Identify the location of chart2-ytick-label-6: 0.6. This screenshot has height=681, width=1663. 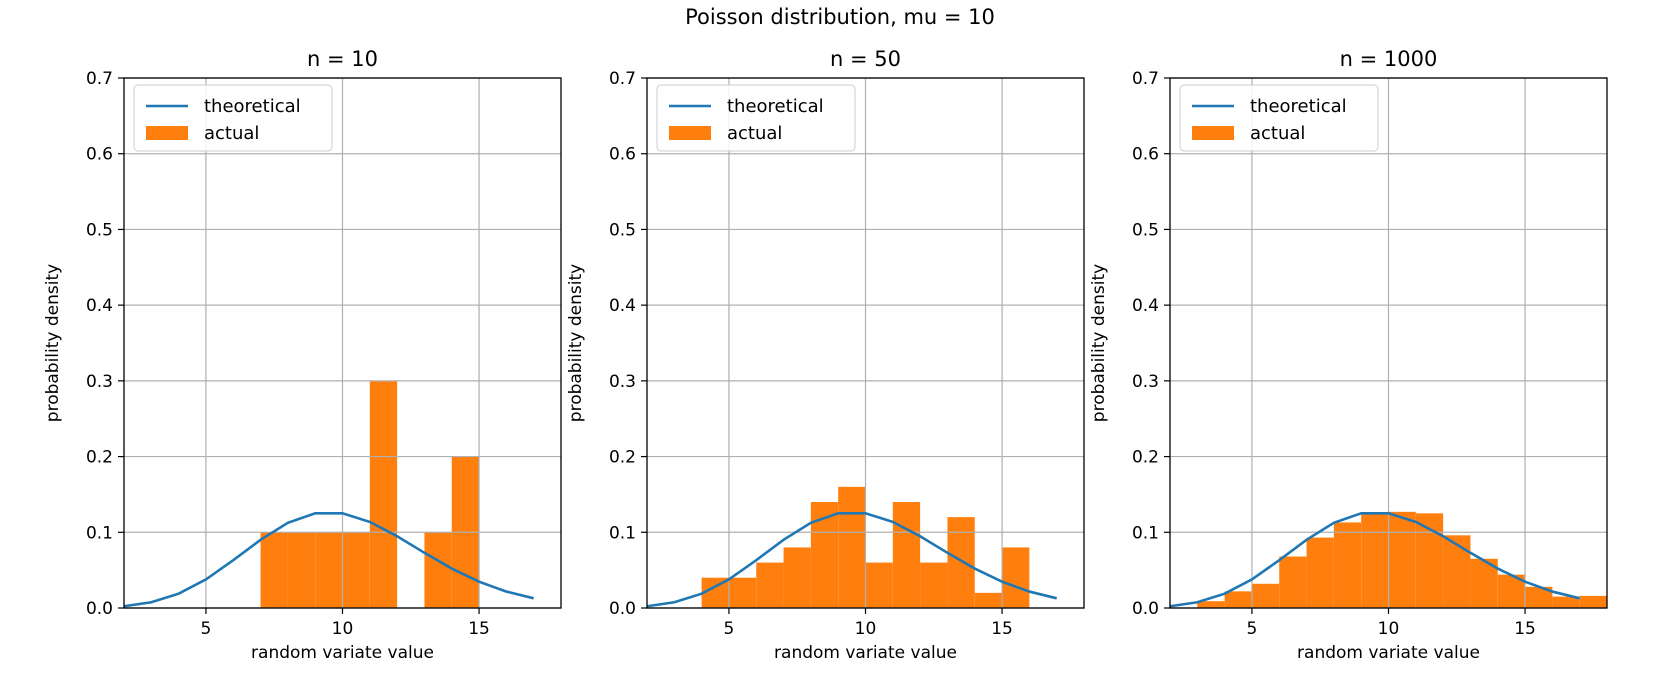
(1145, 155).